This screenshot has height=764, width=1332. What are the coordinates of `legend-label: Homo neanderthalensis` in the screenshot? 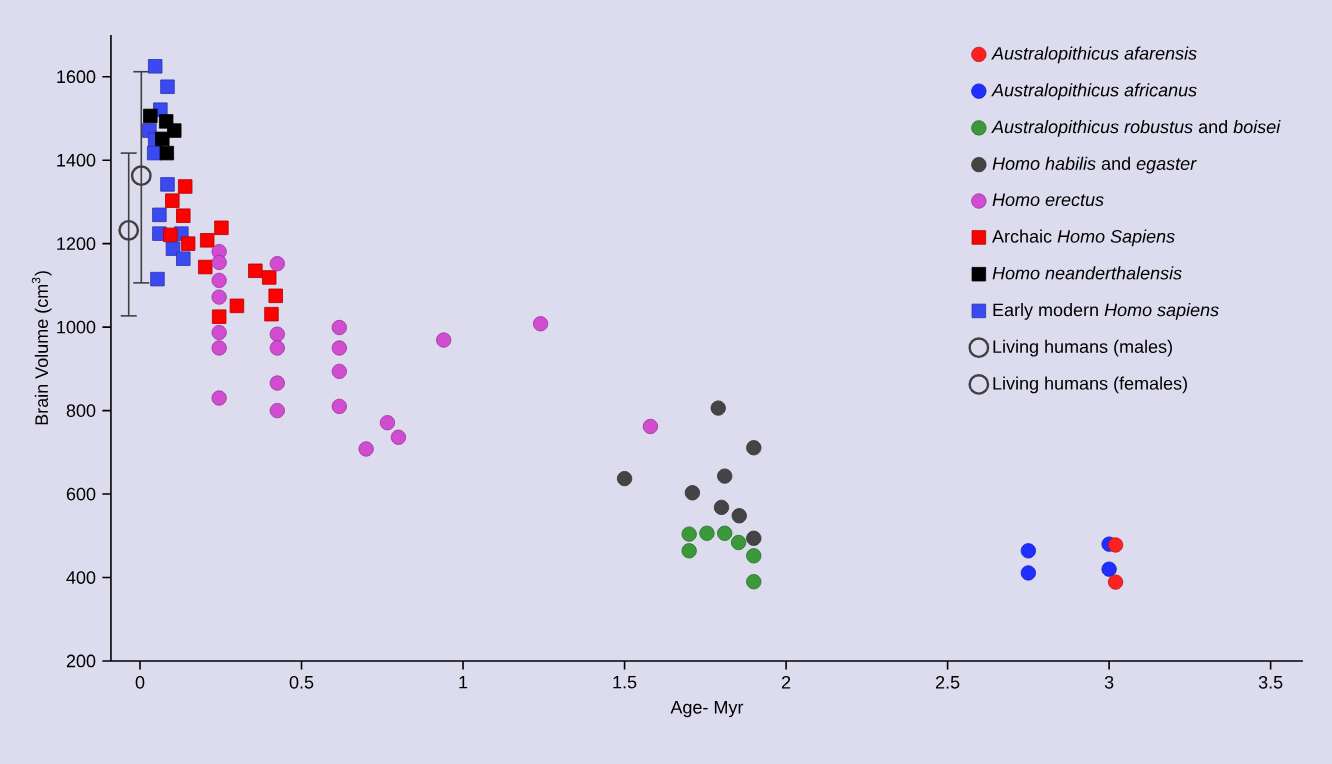 It's located at (1087, 273).